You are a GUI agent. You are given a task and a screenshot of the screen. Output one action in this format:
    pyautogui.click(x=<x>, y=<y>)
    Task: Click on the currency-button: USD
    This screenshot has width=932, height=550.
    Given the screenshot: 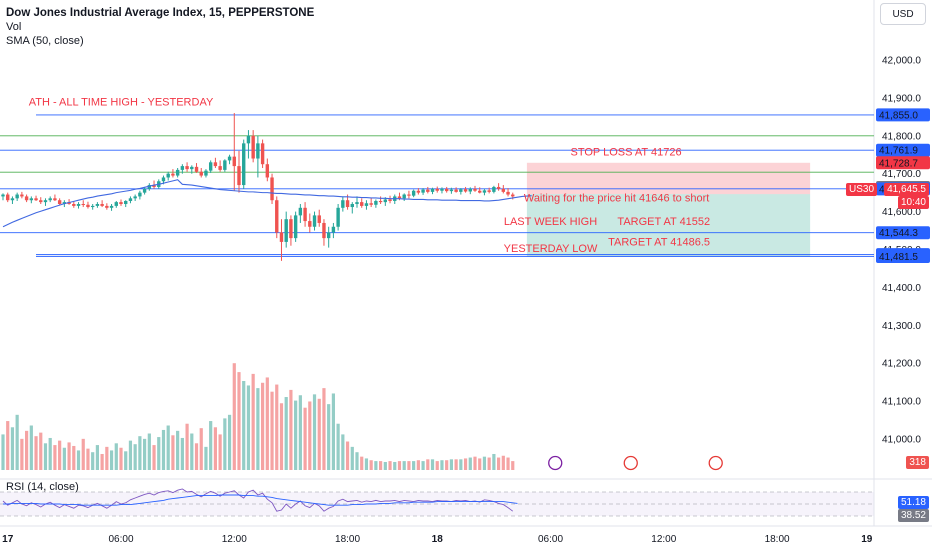 What is the action you would take?
    pyautogui.click(x=903, y=14)
    